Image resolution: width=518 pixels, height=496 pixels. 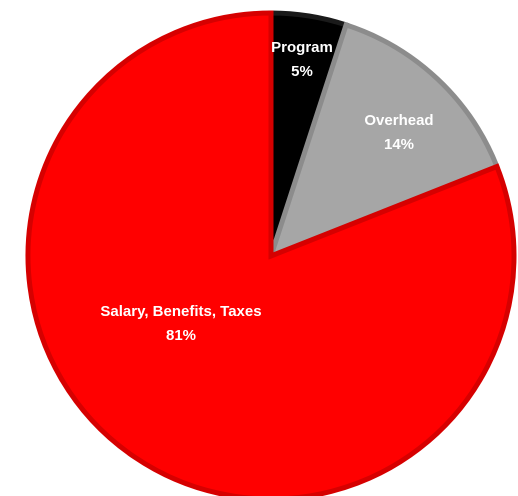 I want to click on slice-label-3: Salary, Benefits, Taxes, so click(x=180, y=311).